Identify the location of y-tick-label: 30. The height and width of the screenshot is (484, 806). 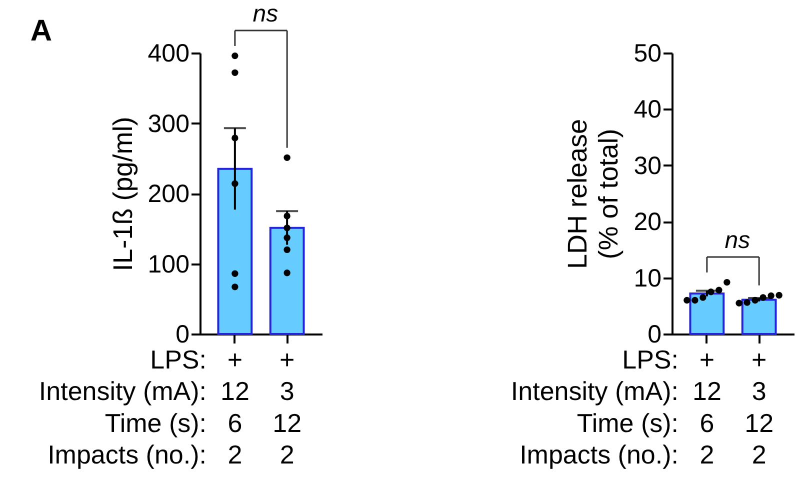
(648, 166).